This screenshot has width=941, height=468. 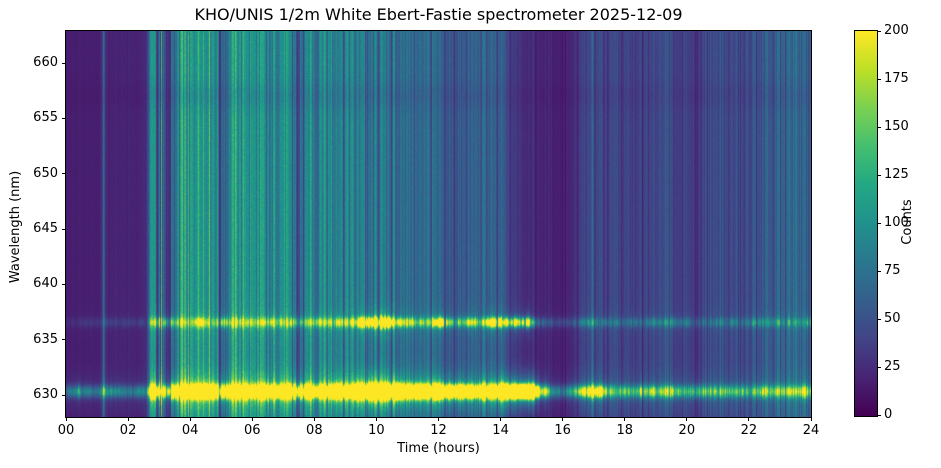 What do you see at coordinates (128, 430) in the screenshot?
I see `x-tick-label: 02` at bounding box center [128, 430].